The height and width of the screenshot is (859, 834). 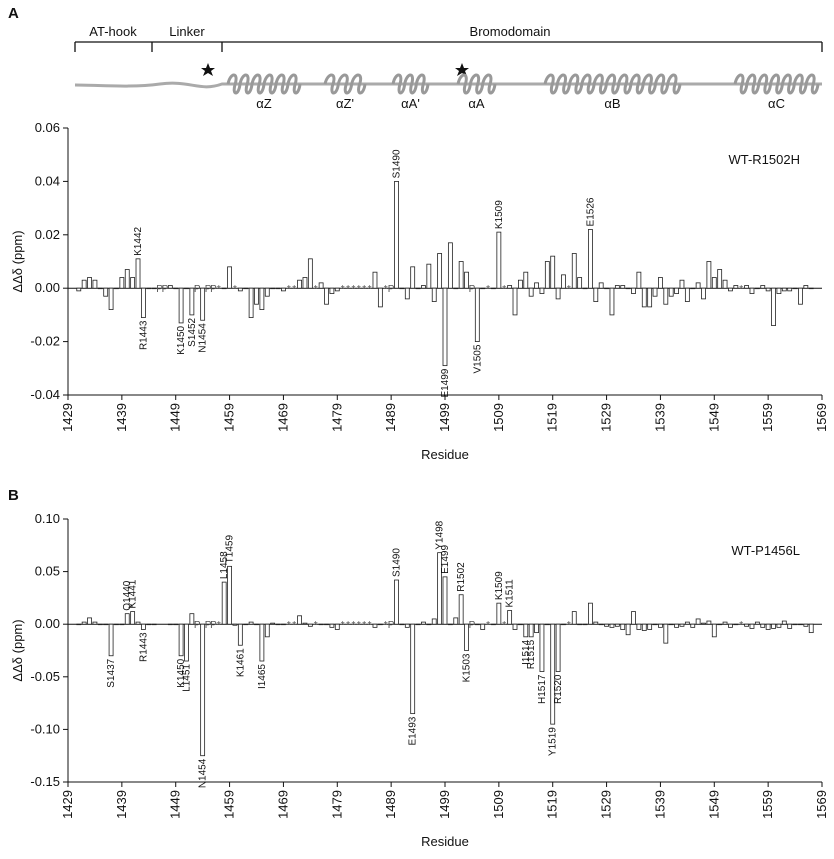 I want to click on y-tick-label: -0.02, so click(x=45, y=341).